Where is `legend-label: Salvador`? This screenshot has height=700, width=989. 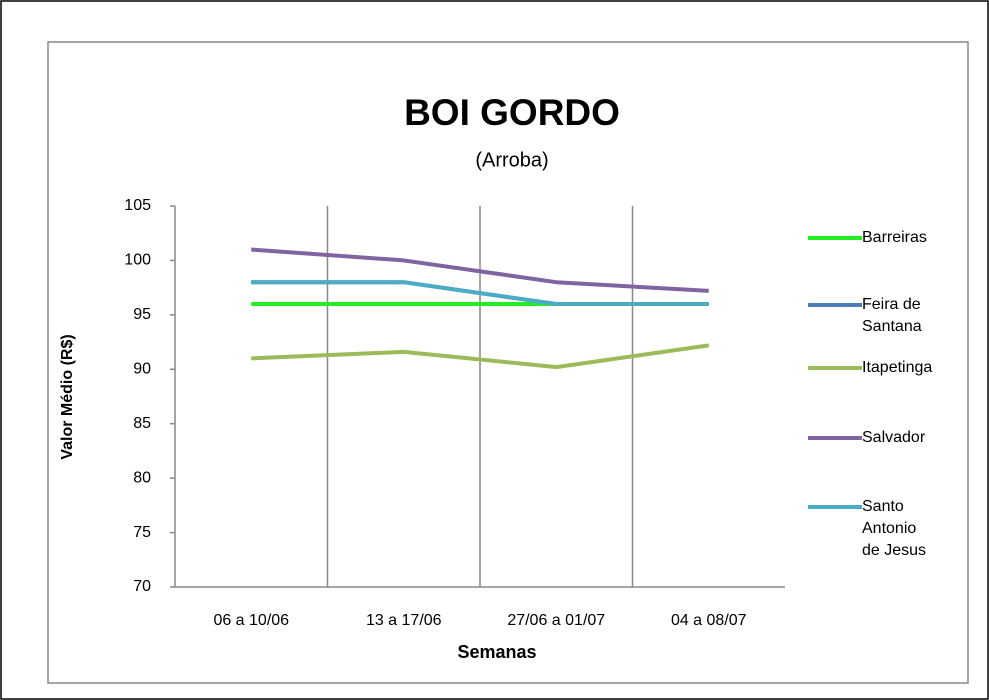 legend-label: Salvador is located at coordinates (894, 437).